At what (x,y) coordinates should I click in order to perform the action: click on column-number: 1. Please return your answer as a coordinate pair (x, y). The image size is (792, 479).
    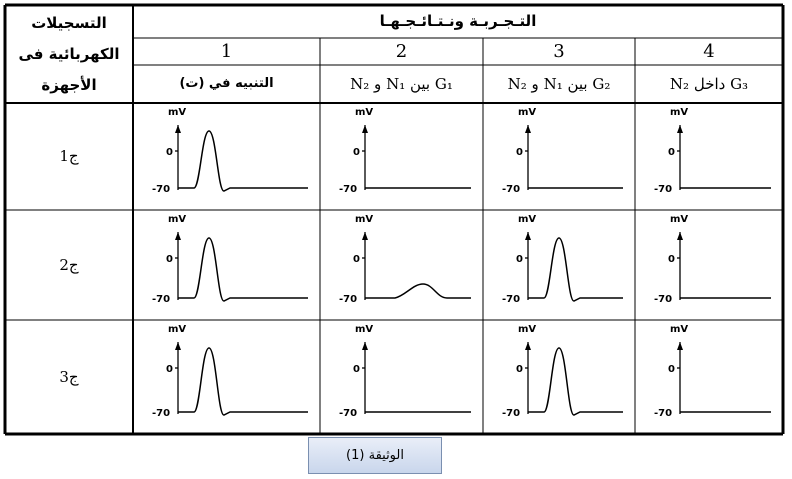
    Looking at the image, I should click on (226, 51).